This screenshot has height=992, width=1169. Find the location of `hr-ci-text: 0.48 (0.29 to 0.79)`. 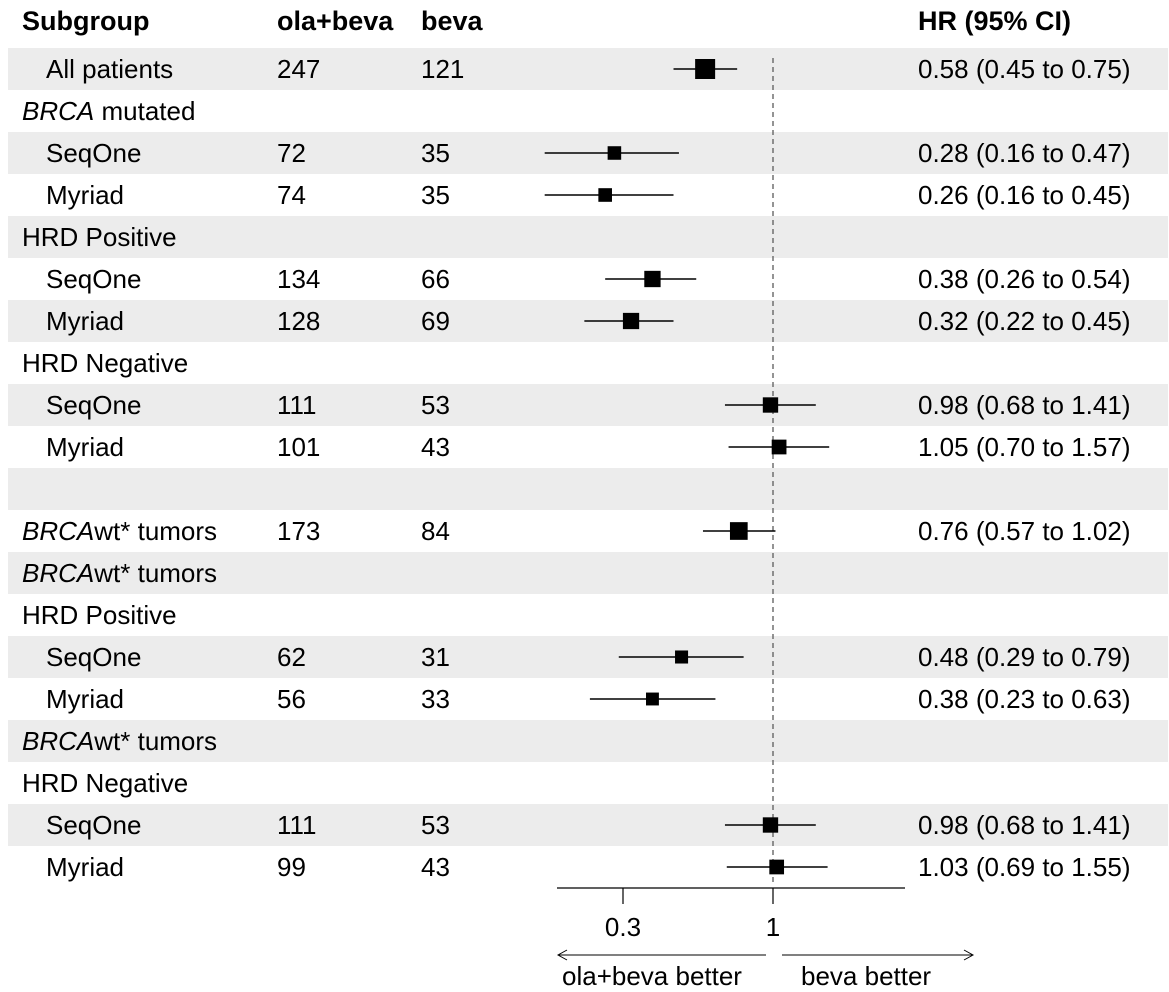

hr-ci-text: 0.48 (0.29 to 0.79) is located at coordinates (1024, 657).